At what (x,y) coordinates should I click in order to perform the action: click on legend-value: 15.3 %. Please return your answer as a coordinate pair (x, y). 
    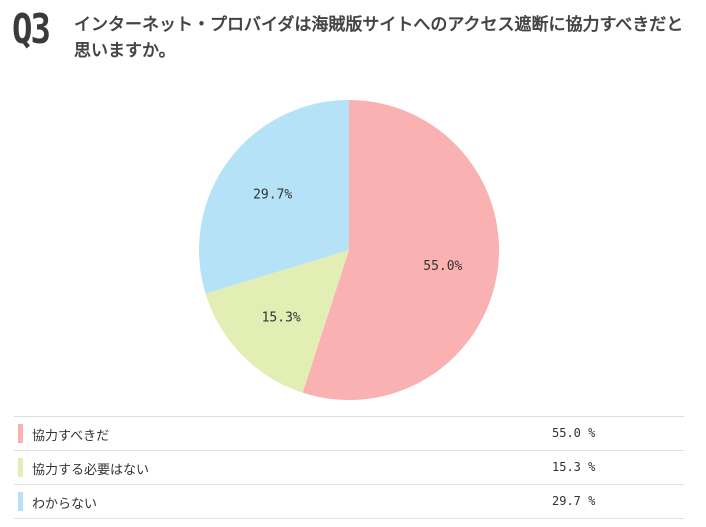
    Looking at the image, I should click on (574, 467).